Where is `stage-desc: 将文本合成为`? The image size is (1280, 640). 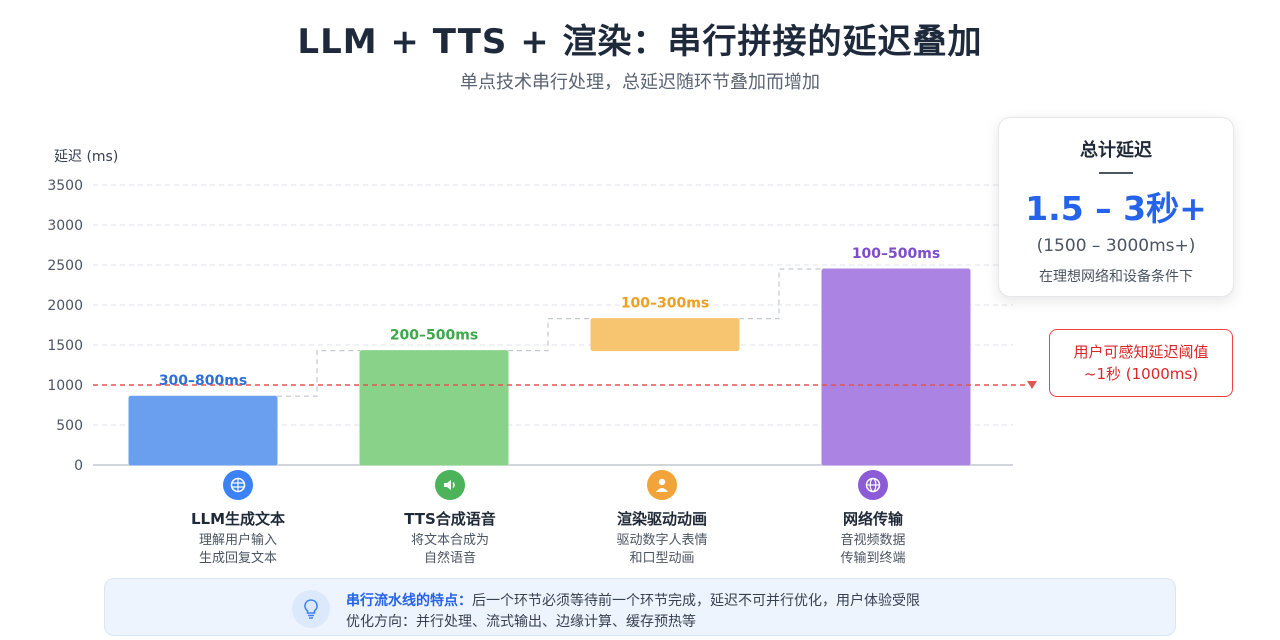 stage-desc: 将文本合成为 is located at coordinates (449, 540).